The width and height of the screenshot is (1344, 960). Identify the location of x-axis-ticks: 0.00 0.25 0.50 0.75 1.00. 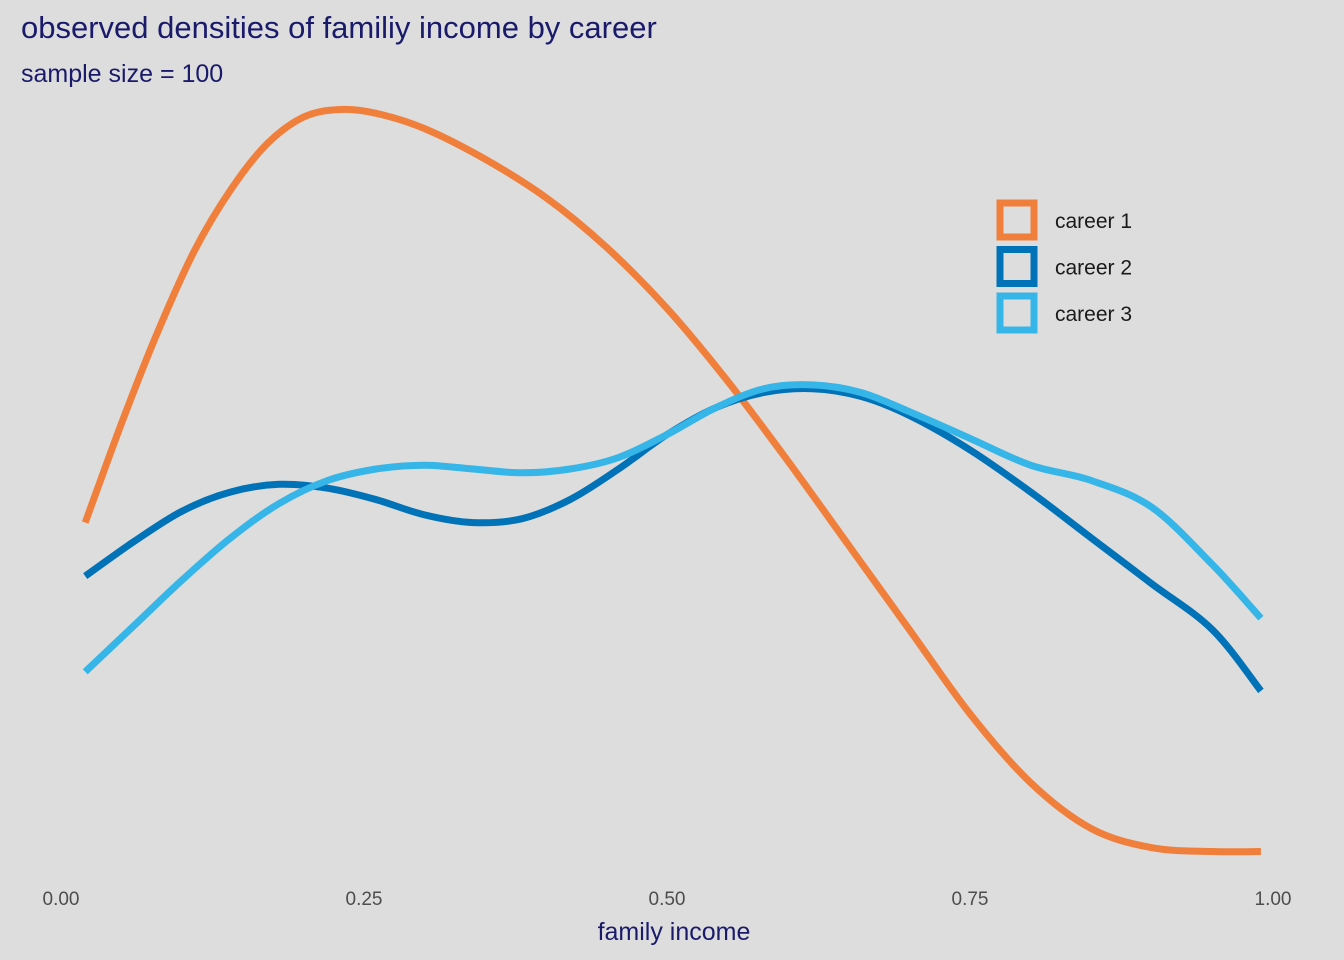
(667, 899).